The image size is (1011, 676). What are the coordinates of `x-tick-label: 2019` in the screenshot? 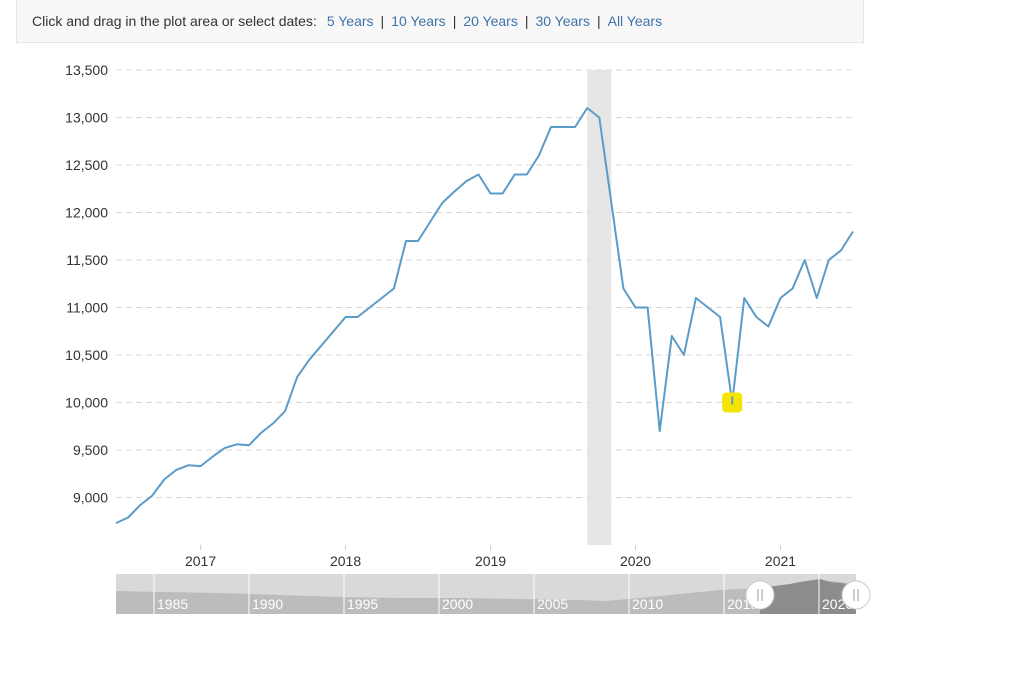 It's located at (490, 561).